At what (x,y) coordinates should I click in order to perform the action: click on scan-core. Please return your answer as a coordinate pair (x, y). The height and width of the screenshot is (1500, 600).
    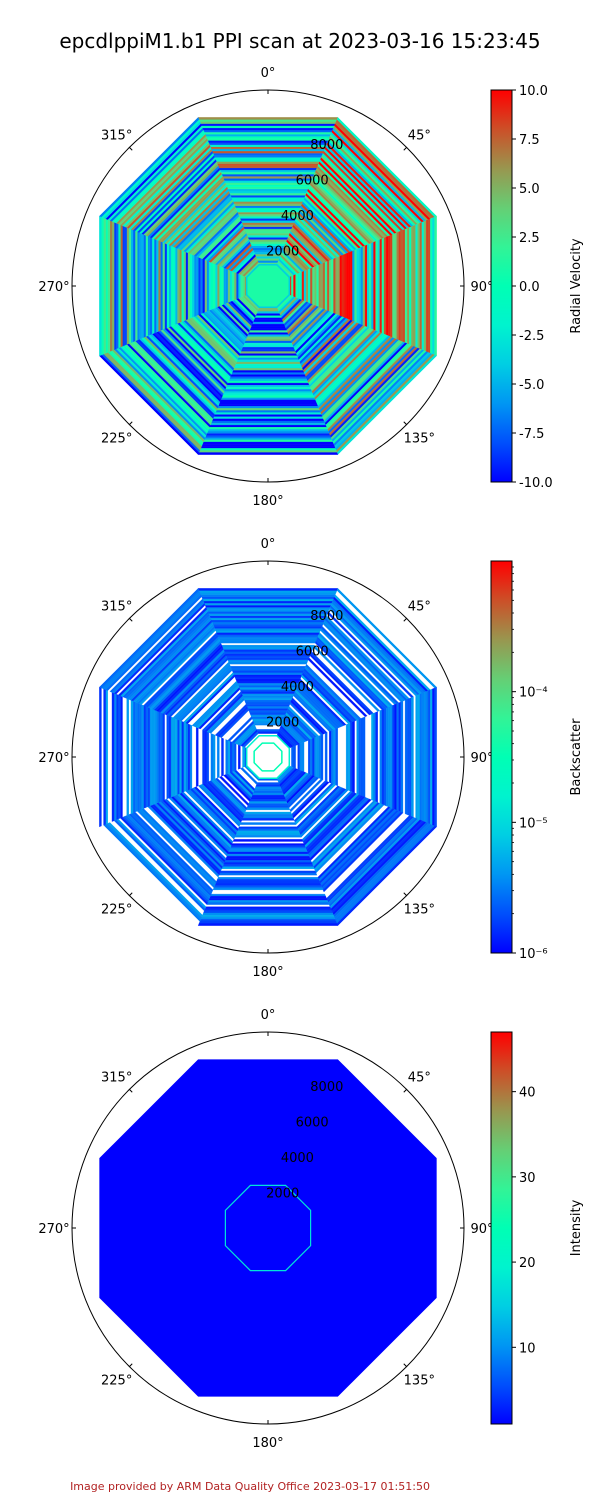
    Looking at the image, I should click on (268, 757).